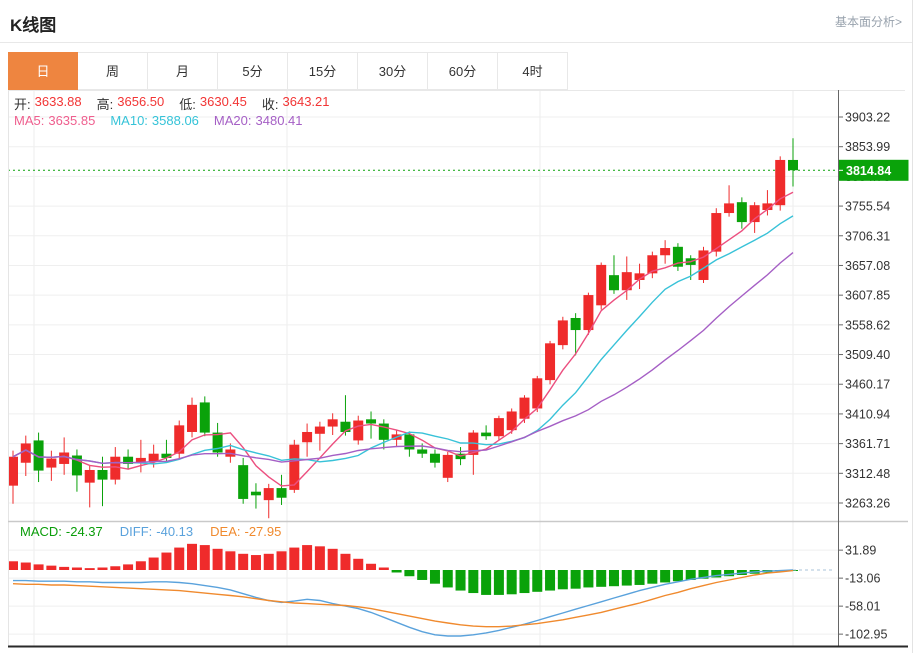 The width and height of the screenshot is (913, 653). I want to click on close-value: 3643.21, so click(306, 101).